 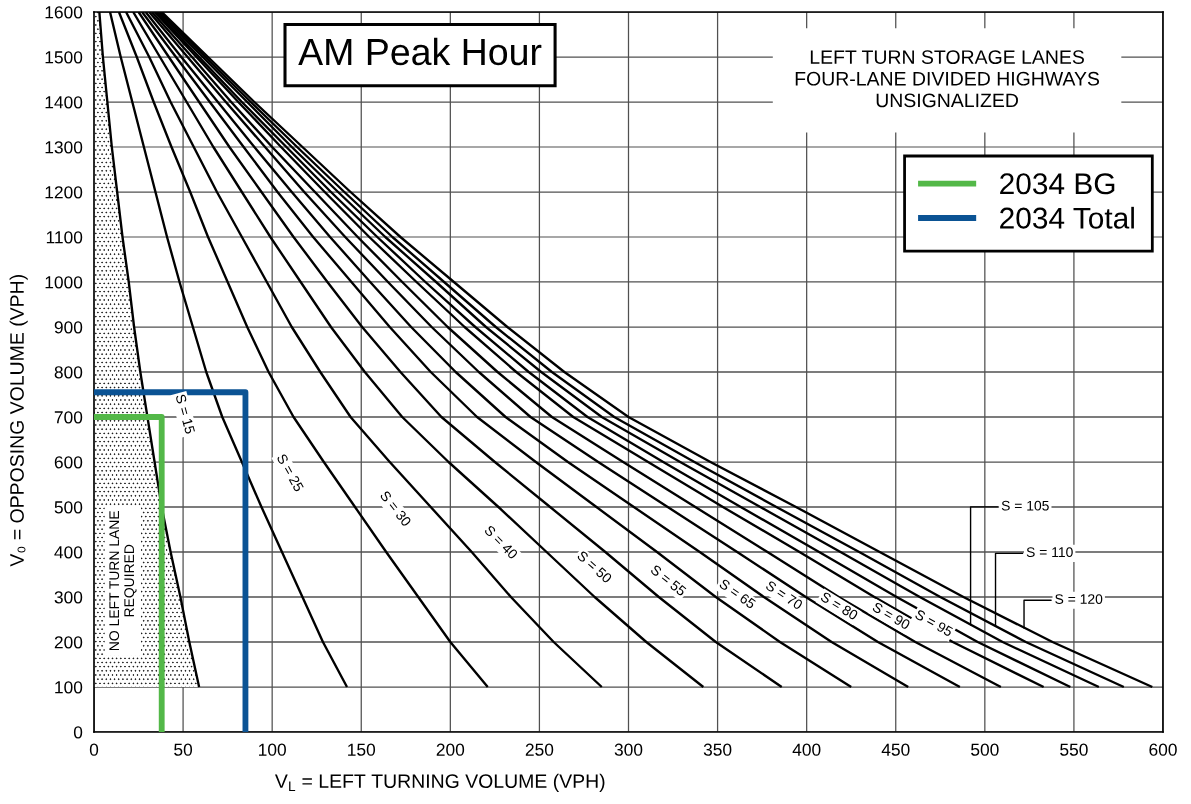 I want to click on x-tick-label: 550, so click(x=1074, y=749).